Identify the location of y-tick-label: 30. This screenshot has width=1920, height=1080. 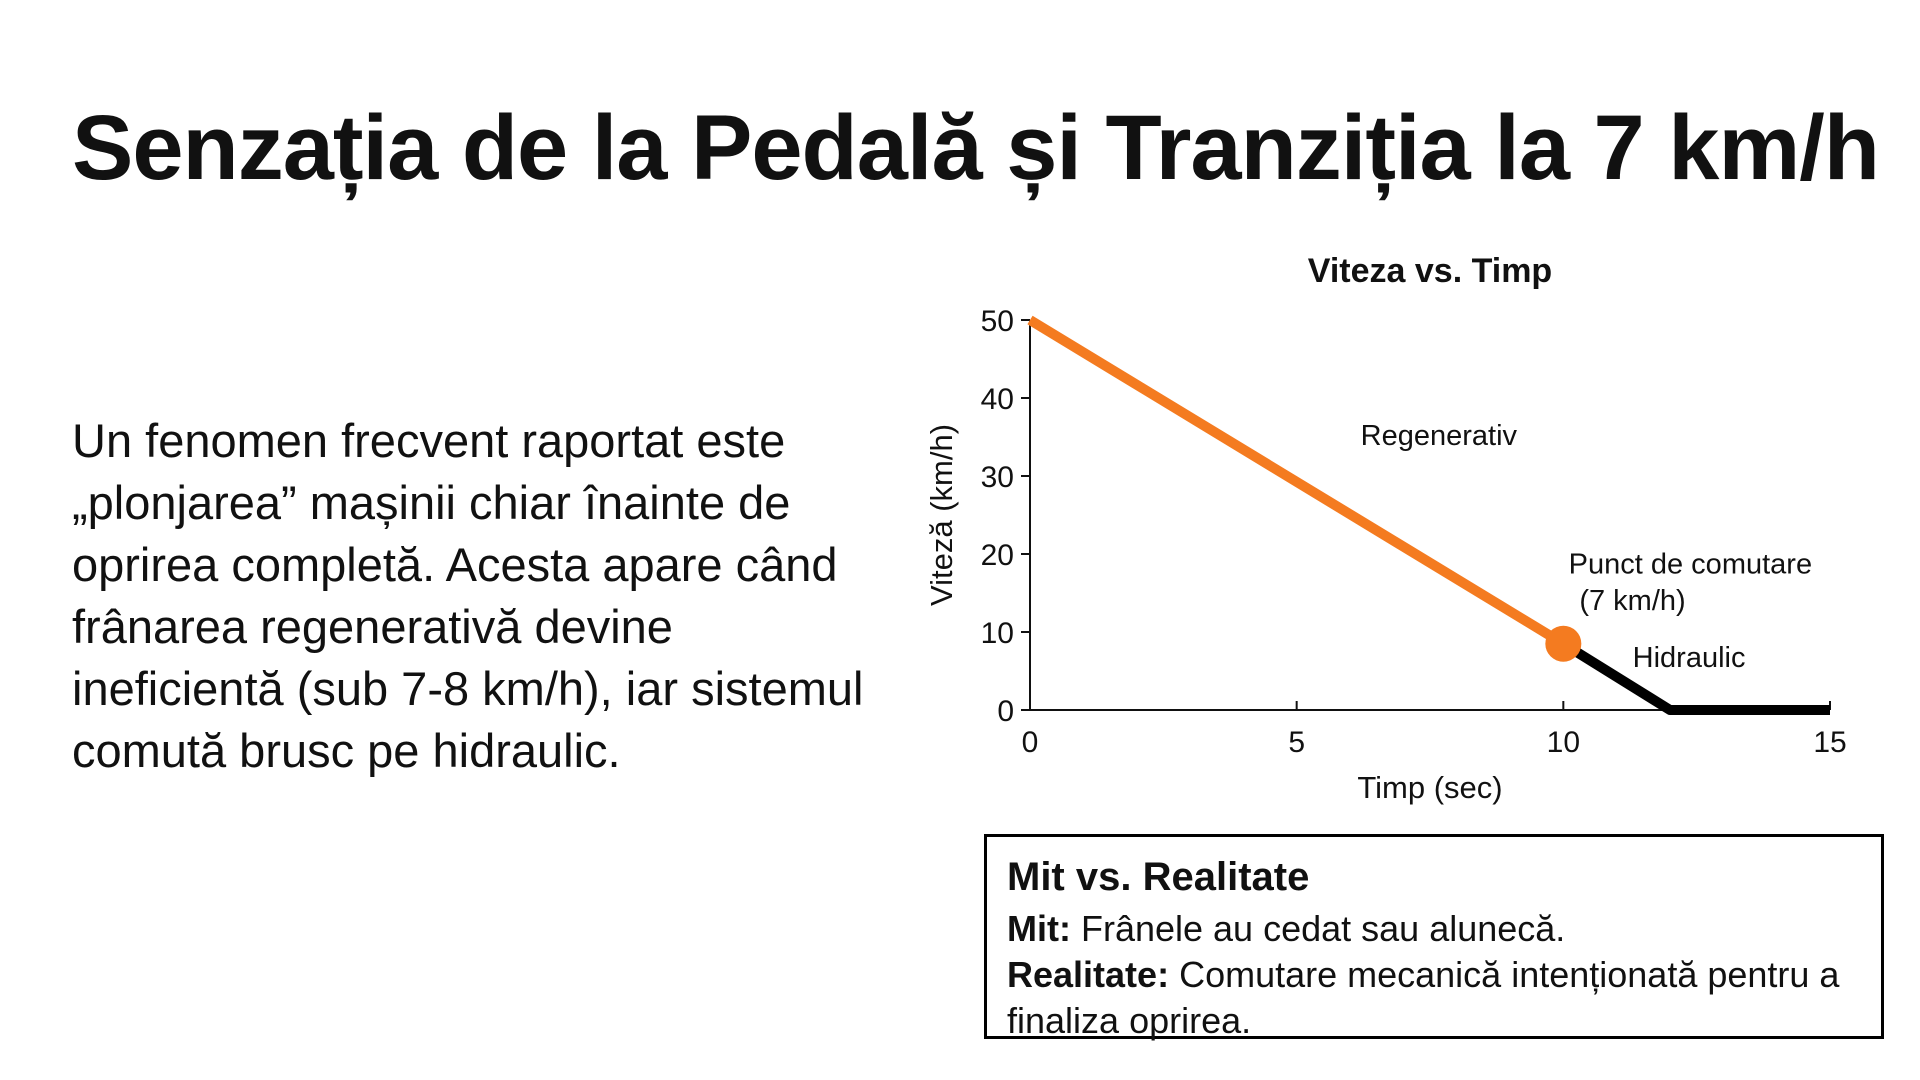
(997, 477).